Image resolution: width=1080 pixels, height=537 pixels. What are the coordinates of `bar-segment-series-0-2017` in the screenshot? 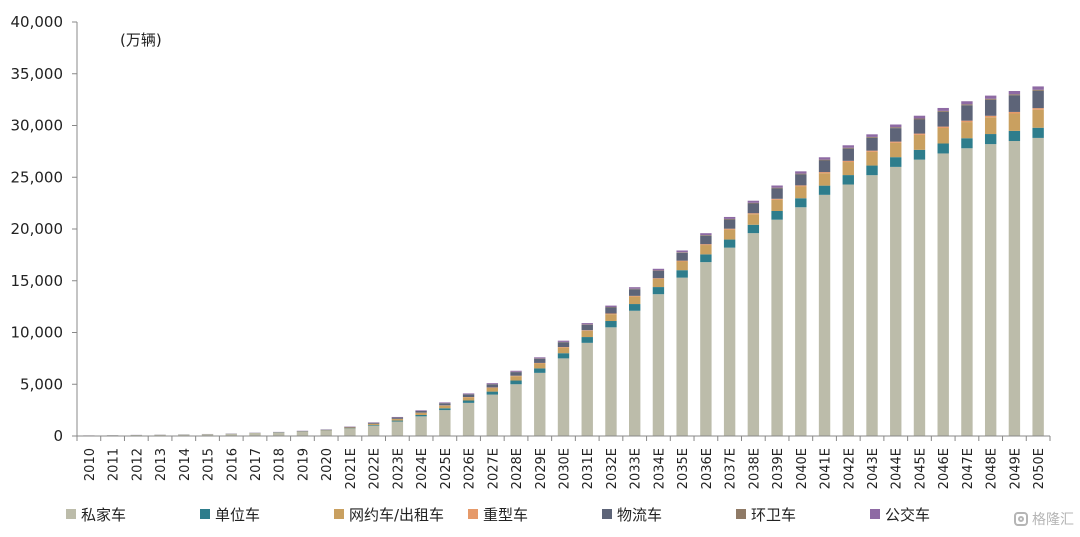 It's located at (255, 434).